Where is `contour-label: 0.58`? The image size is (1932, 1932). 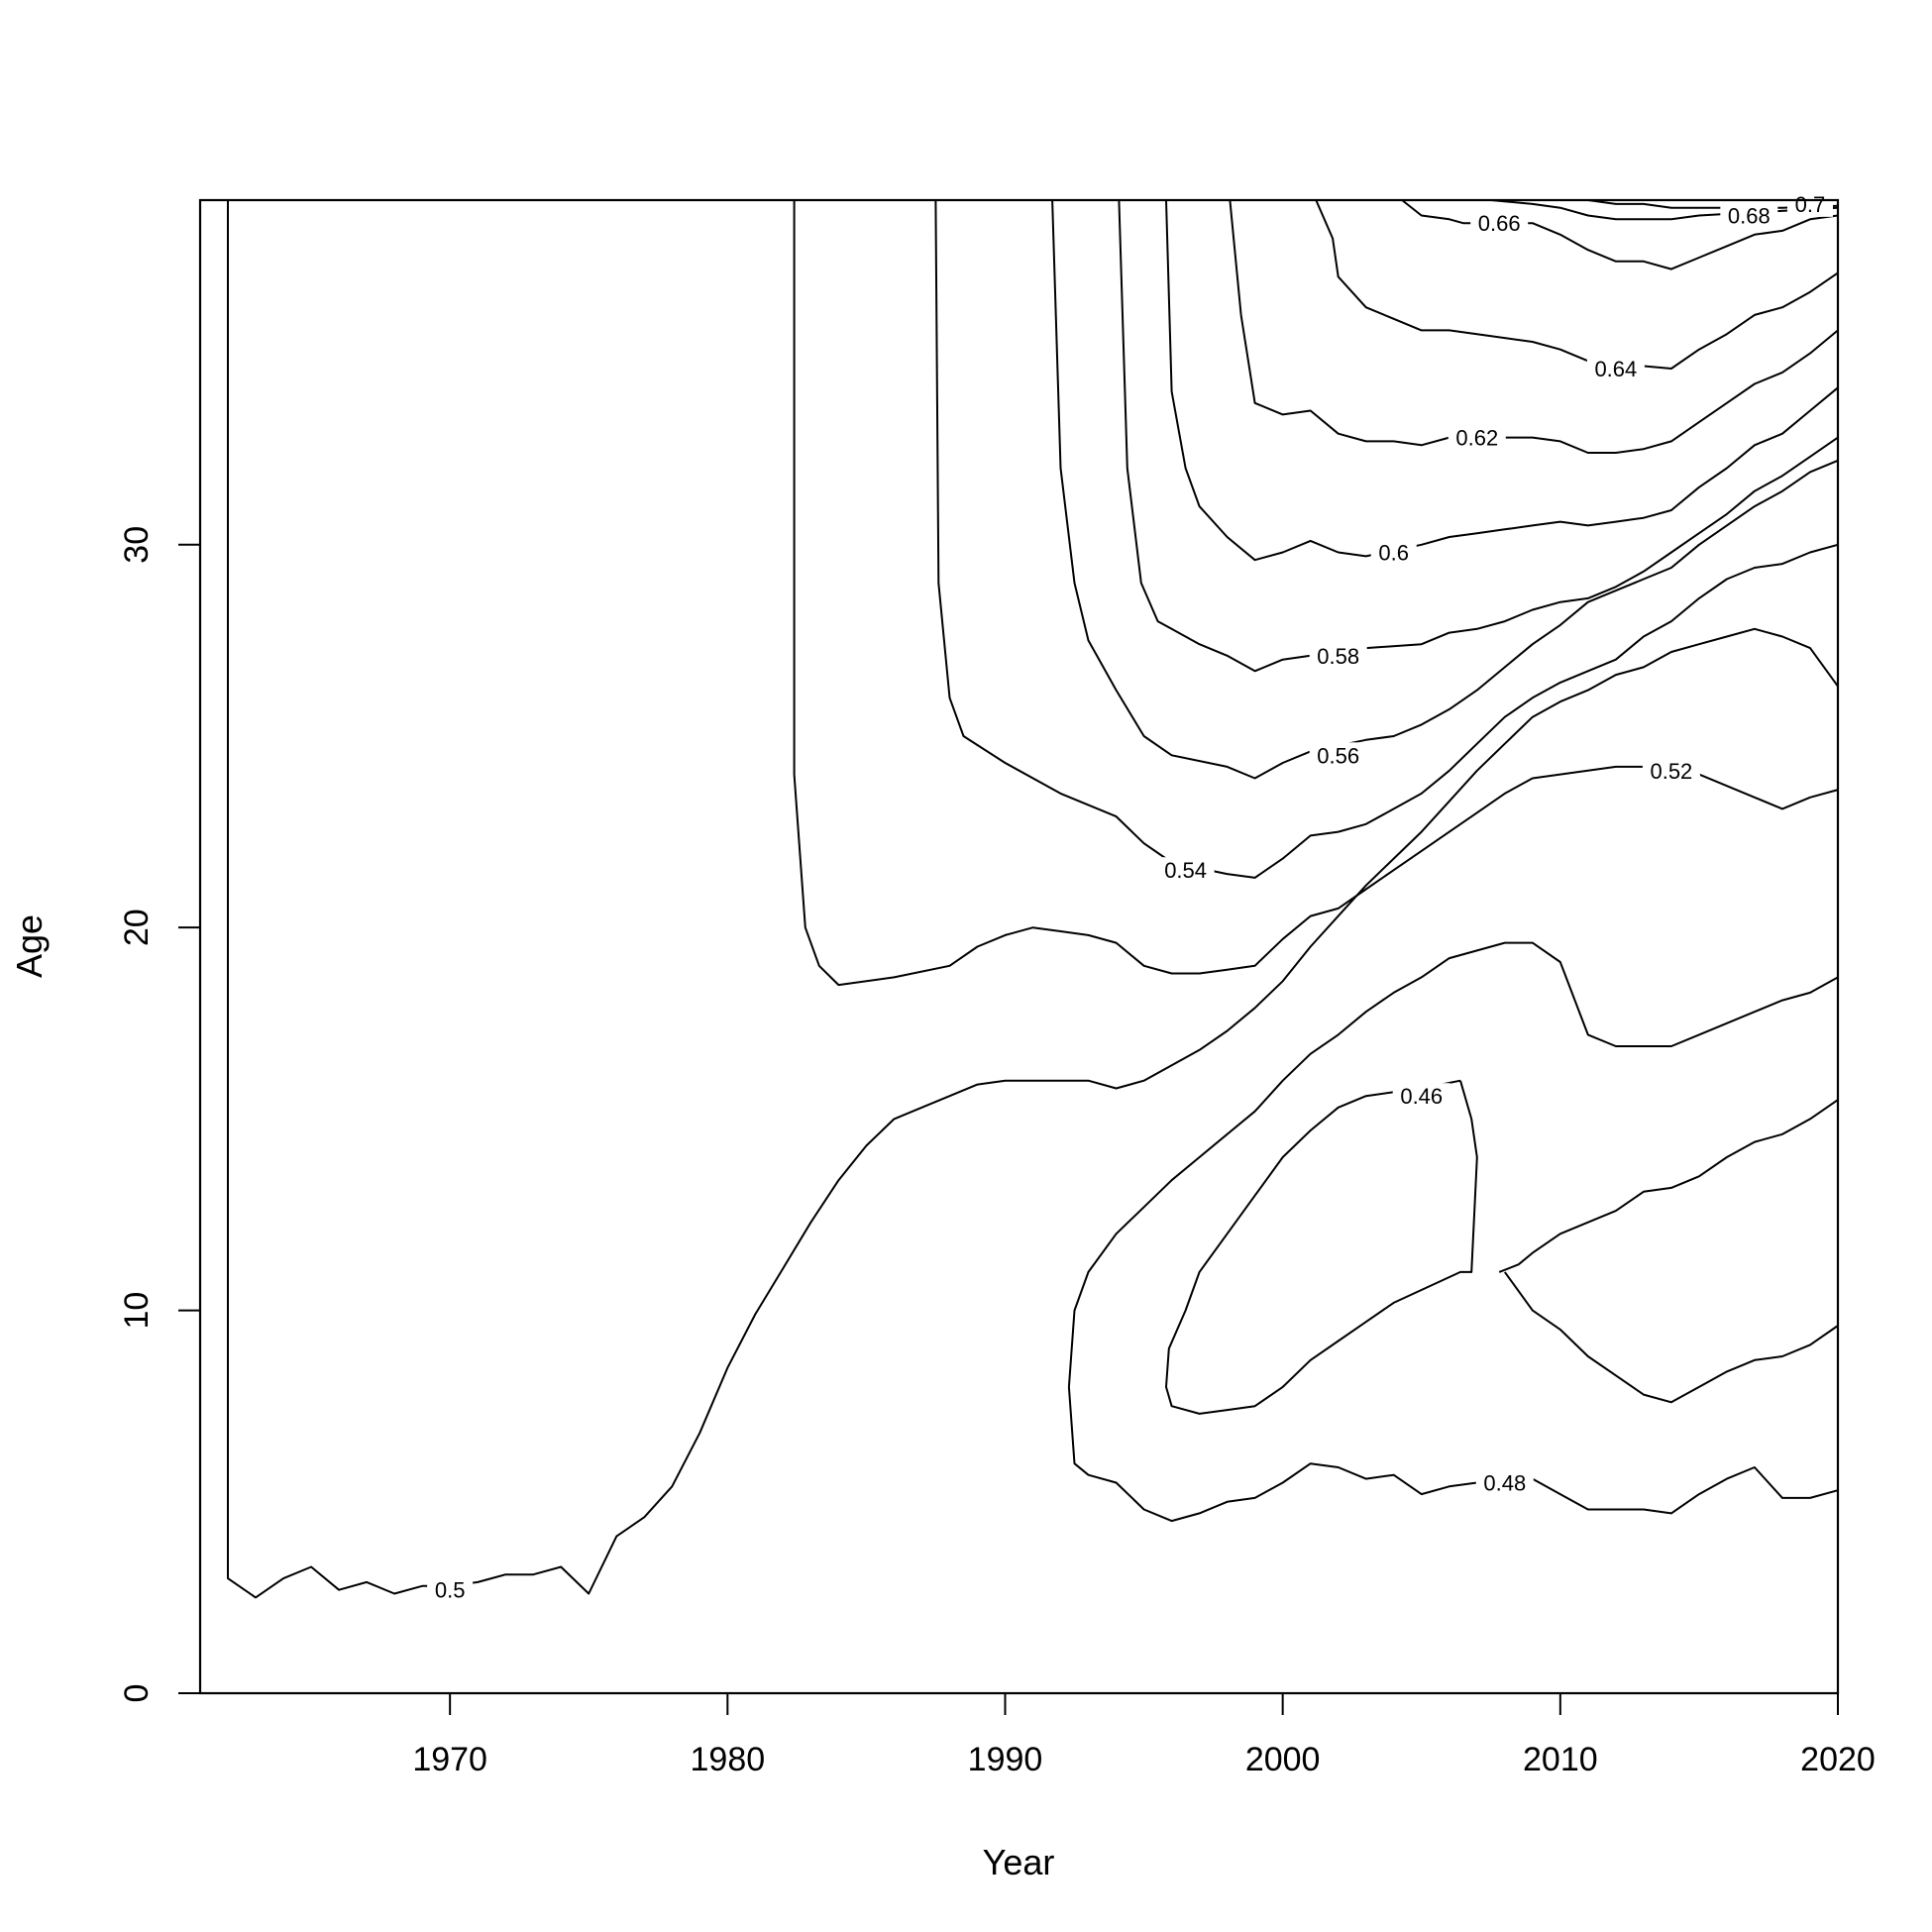
contour-label: 0.58 is located at coordinates (1338, 657).